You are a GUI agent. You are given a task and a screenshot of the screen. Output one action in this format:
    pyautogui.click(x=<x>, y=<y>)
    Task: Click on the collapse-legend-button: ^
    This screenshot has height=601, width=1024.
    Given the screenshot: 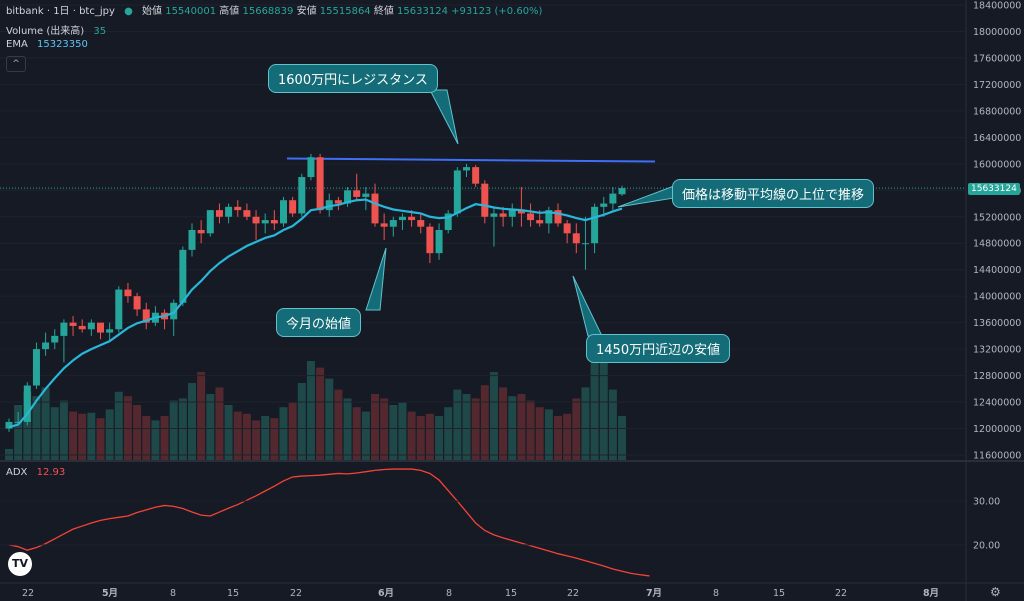 What is the action you would take?
    pyautogui.click(x=16, y=64)
    